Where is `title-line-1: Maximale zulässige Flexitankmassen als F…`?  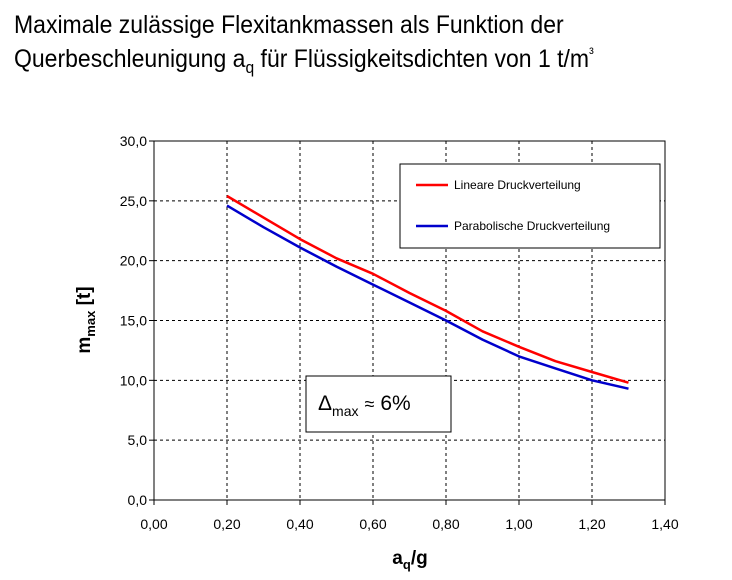 title-line-1: Maximale zulässige Flexitankmassen als F… is located at coordinates (289, 25).